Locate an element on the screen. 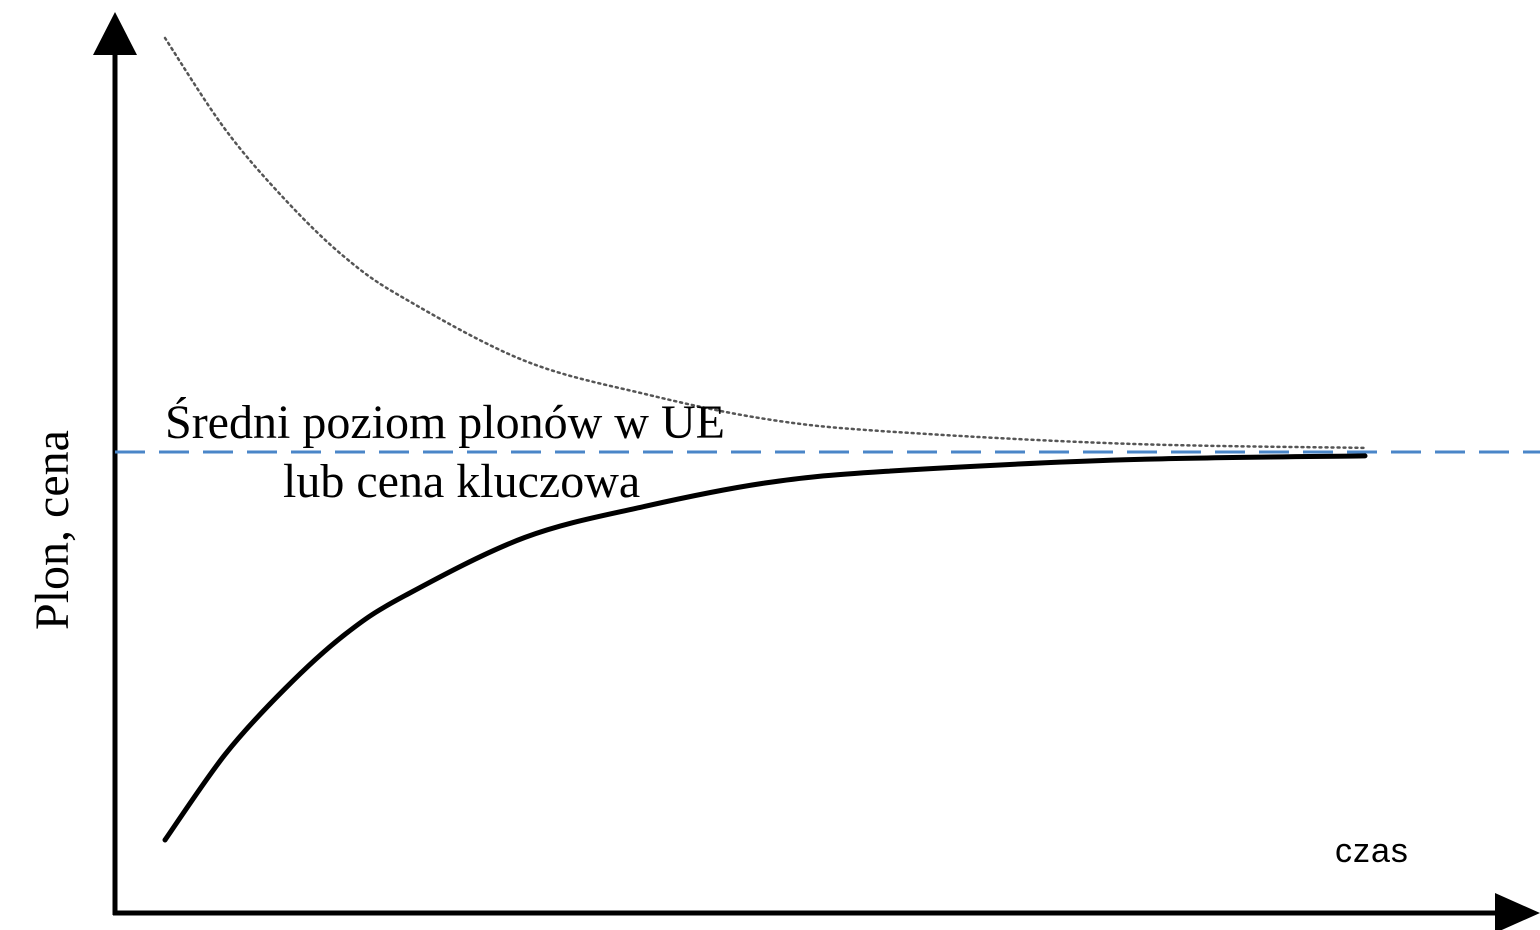 The image size is (1540, 930). y-axis-arrowhead is located at coordinates (115, 33).